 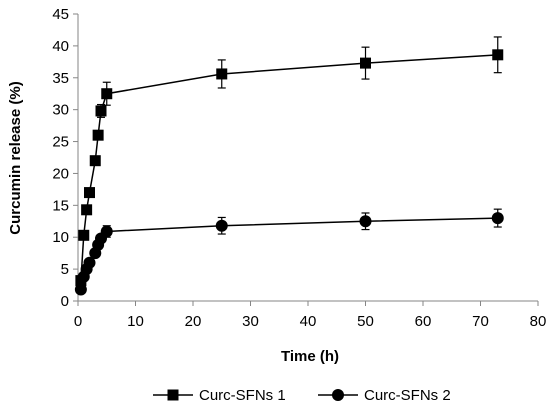 I want to click on series-line, so click(x=289, y=253).